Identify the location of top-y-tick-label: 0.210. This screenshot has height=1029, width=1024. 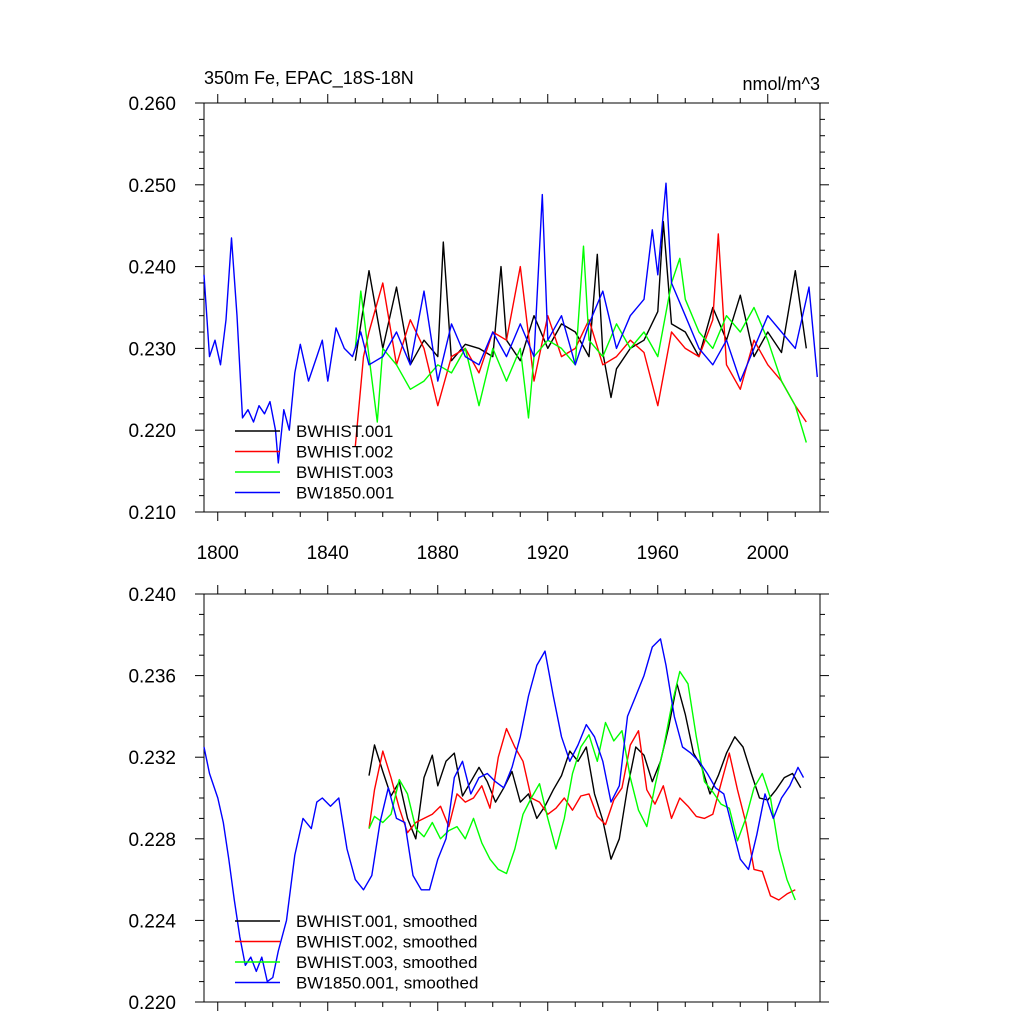
(152, 513).